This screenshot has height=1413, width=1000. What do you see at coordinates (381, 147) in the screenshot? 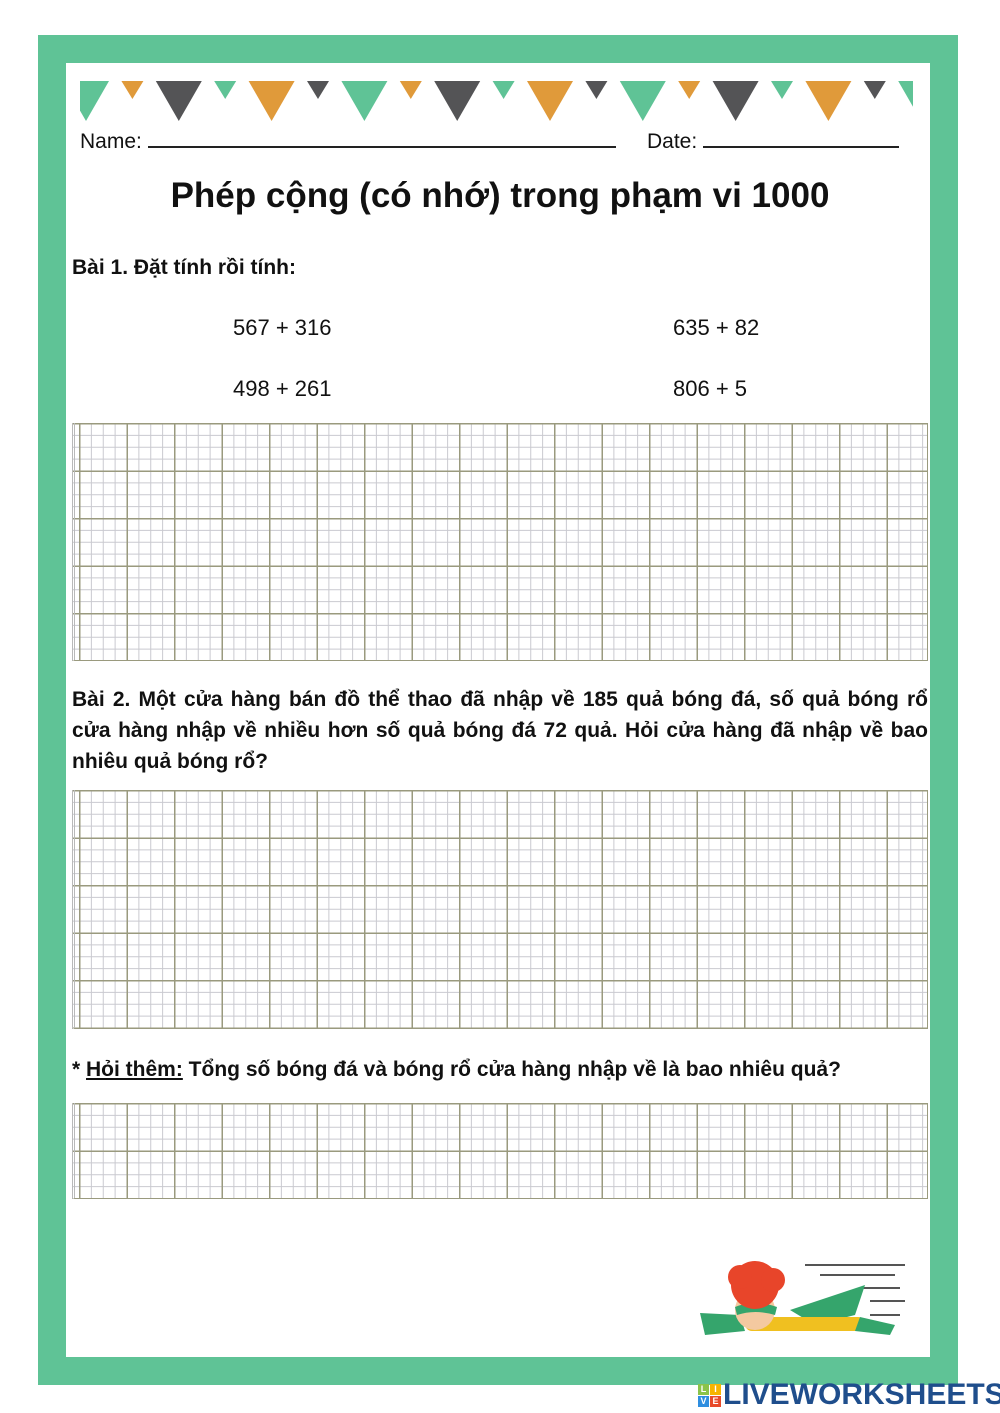
I see `name-blank` at bounding box center [381, 147].